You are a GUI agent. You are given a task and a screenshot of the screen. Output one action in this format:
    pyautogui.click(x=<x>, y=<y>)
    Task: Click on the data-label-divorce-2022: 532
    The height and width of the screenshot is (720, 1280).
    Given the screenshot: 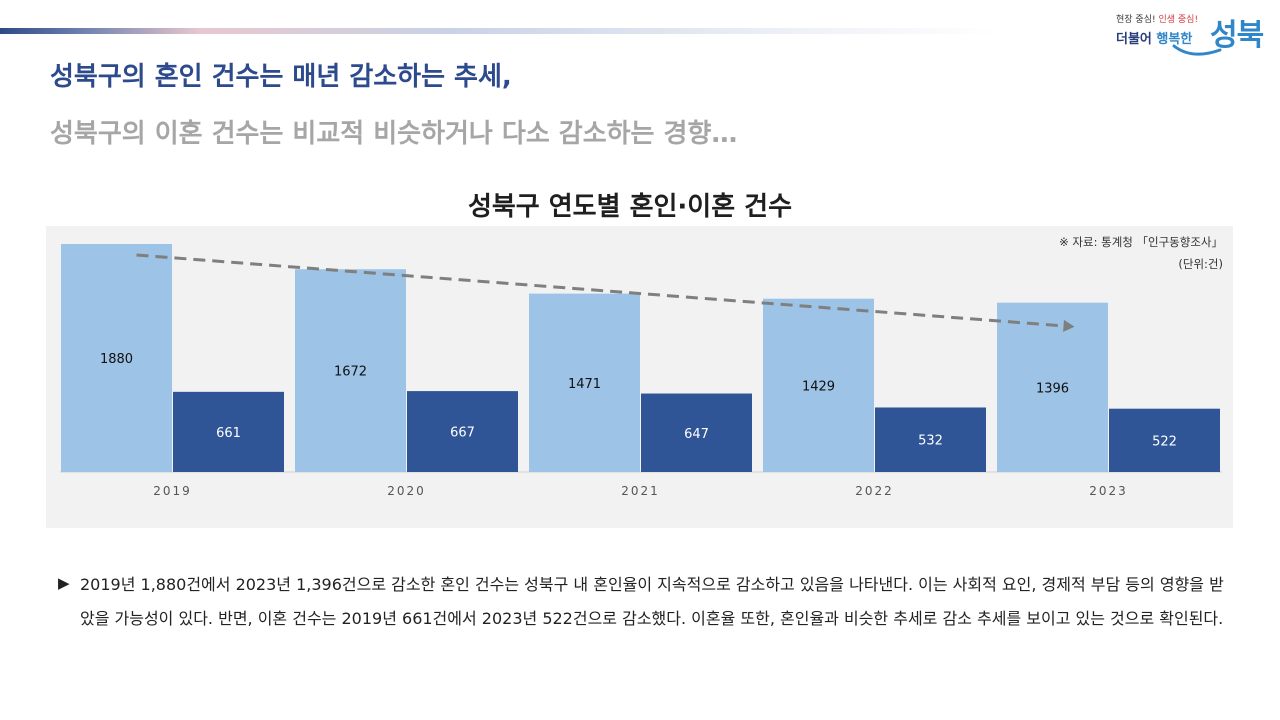 What is the action you would take?
    pyautogui.click(x=930, y=441)
    